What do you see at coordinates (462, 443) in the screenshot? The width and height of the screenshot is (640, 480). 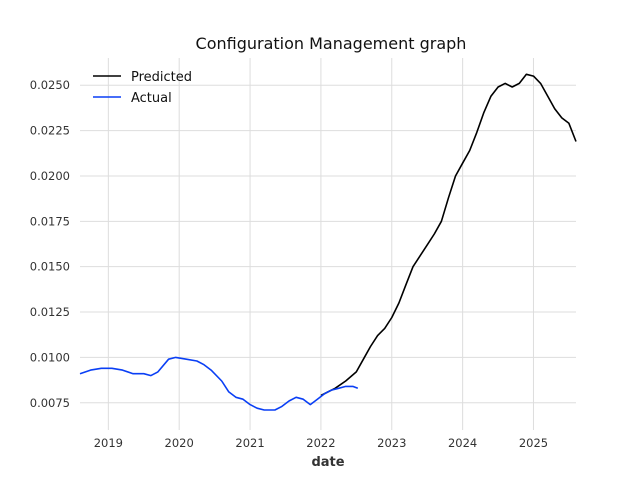 I see `x-tick-label: 2024` at bounding box center [462, 443].